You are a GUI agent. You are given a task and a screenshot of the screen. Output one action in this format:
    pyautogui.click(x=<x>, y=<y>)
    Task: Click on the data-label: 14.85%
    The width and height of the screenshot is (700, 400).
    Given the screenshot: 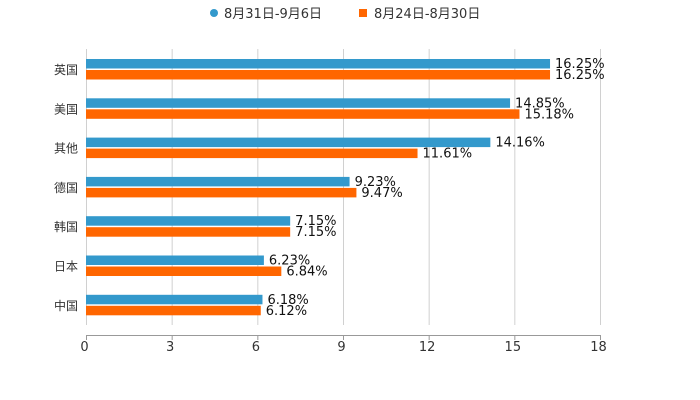 What is the action you would take?
    pyautogui.click(x=540, y=103)
    